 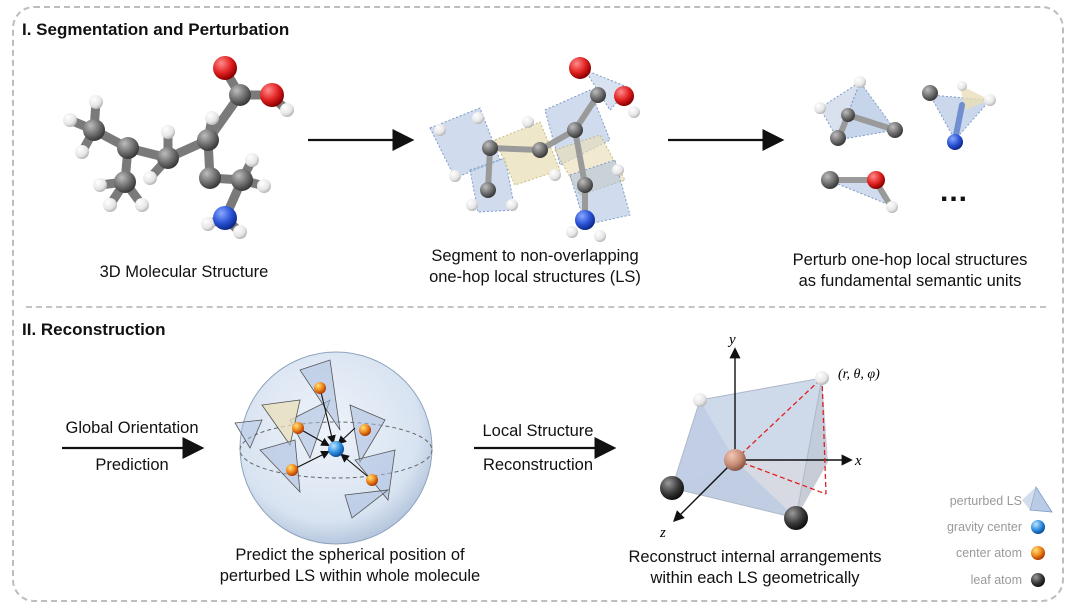 What do you see at coordinates (755, 578) in the screenshot?
I see `caption-reconstruct-line2: within each LS geometrically` at bounding box center [755, 578].